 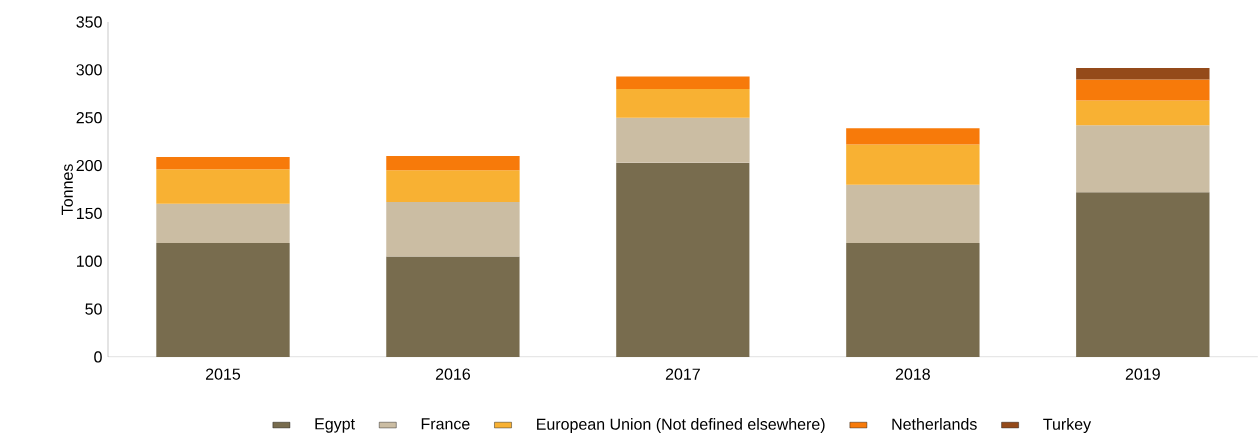 I want to click on legend-label: France, so click(x=445, y=424).